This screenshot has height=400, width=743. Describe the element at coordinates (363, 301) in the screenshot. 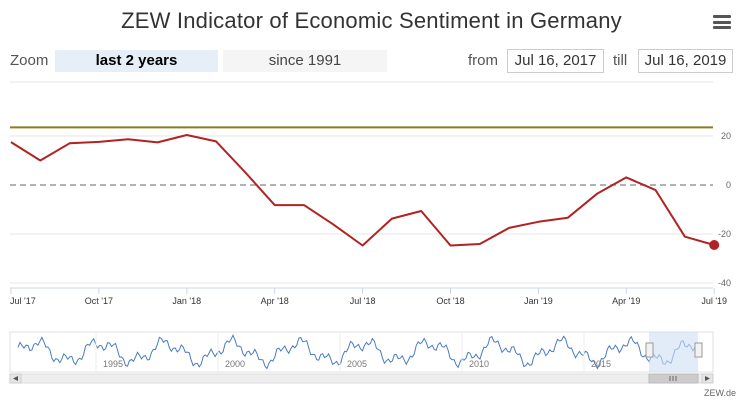

I see `x-tick-label-4: Jul '18` at that location.